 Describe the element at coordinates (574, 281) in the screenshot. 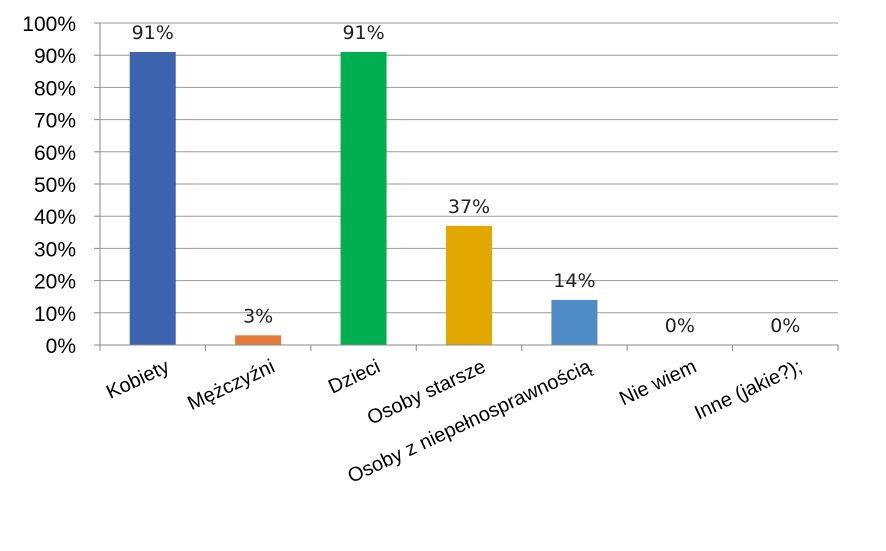

I see `data-label: 14%` at that location.